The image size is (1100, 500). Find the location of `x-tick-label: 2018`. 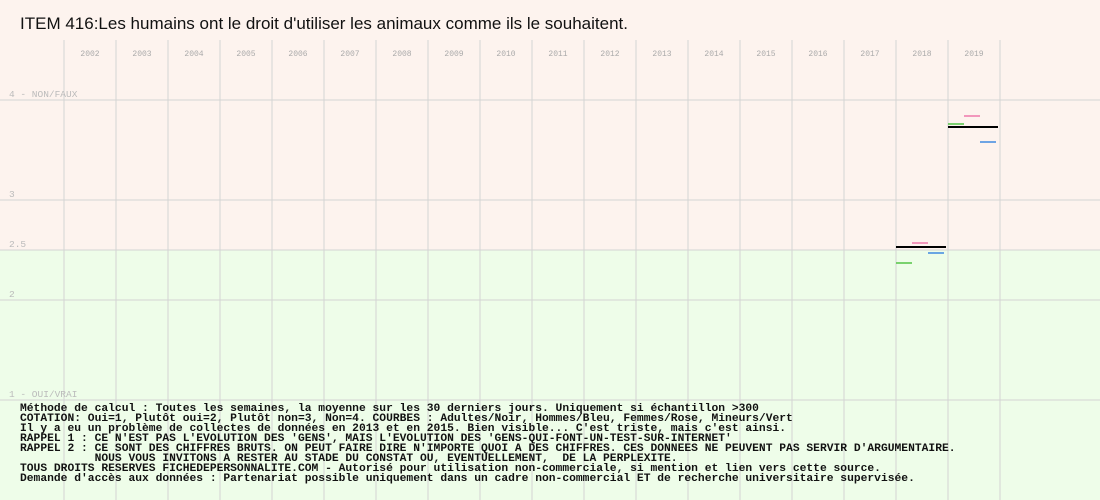

x-tick-label: 2018 is located at coordinates (921, 54).